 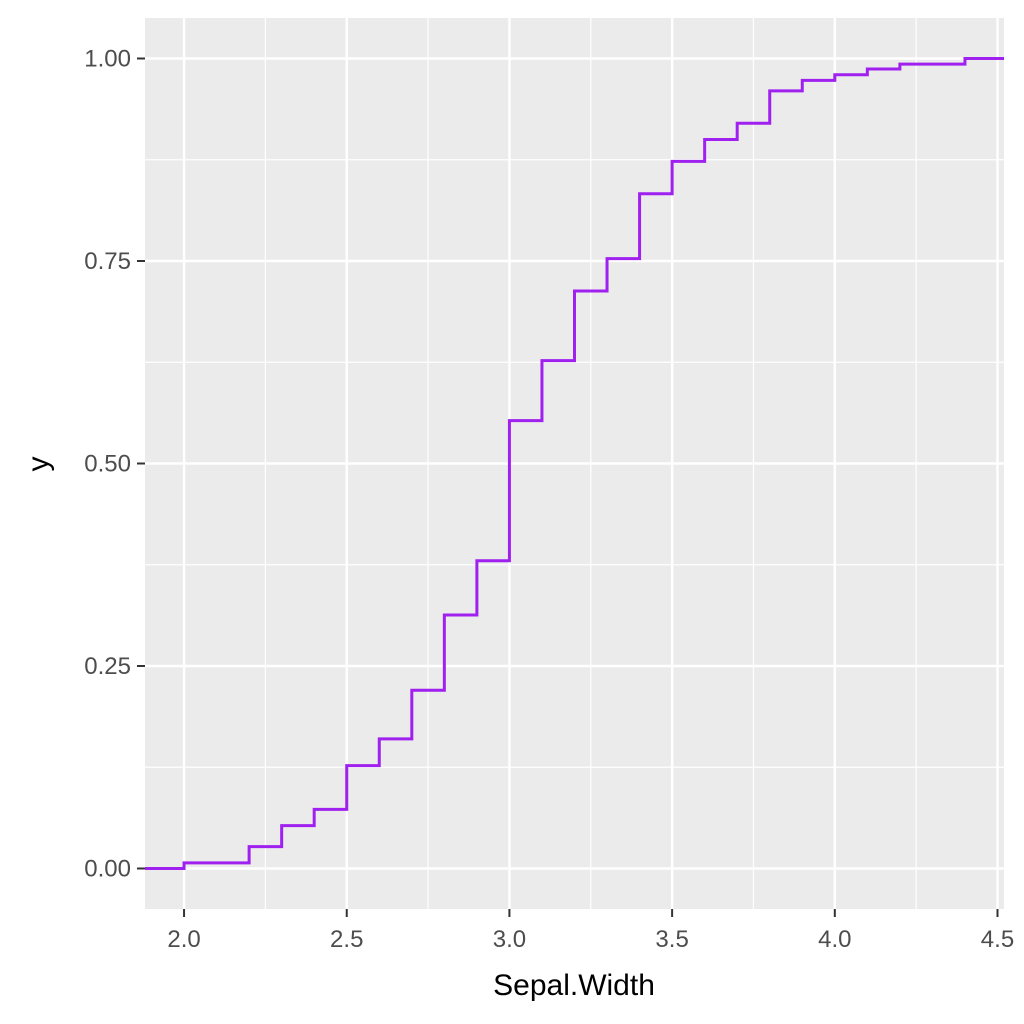 What do you see at coordinates (107, 666) in the screenshot?
I see `y-tick-label-1: 0.25` at bounding box center [107, 666].